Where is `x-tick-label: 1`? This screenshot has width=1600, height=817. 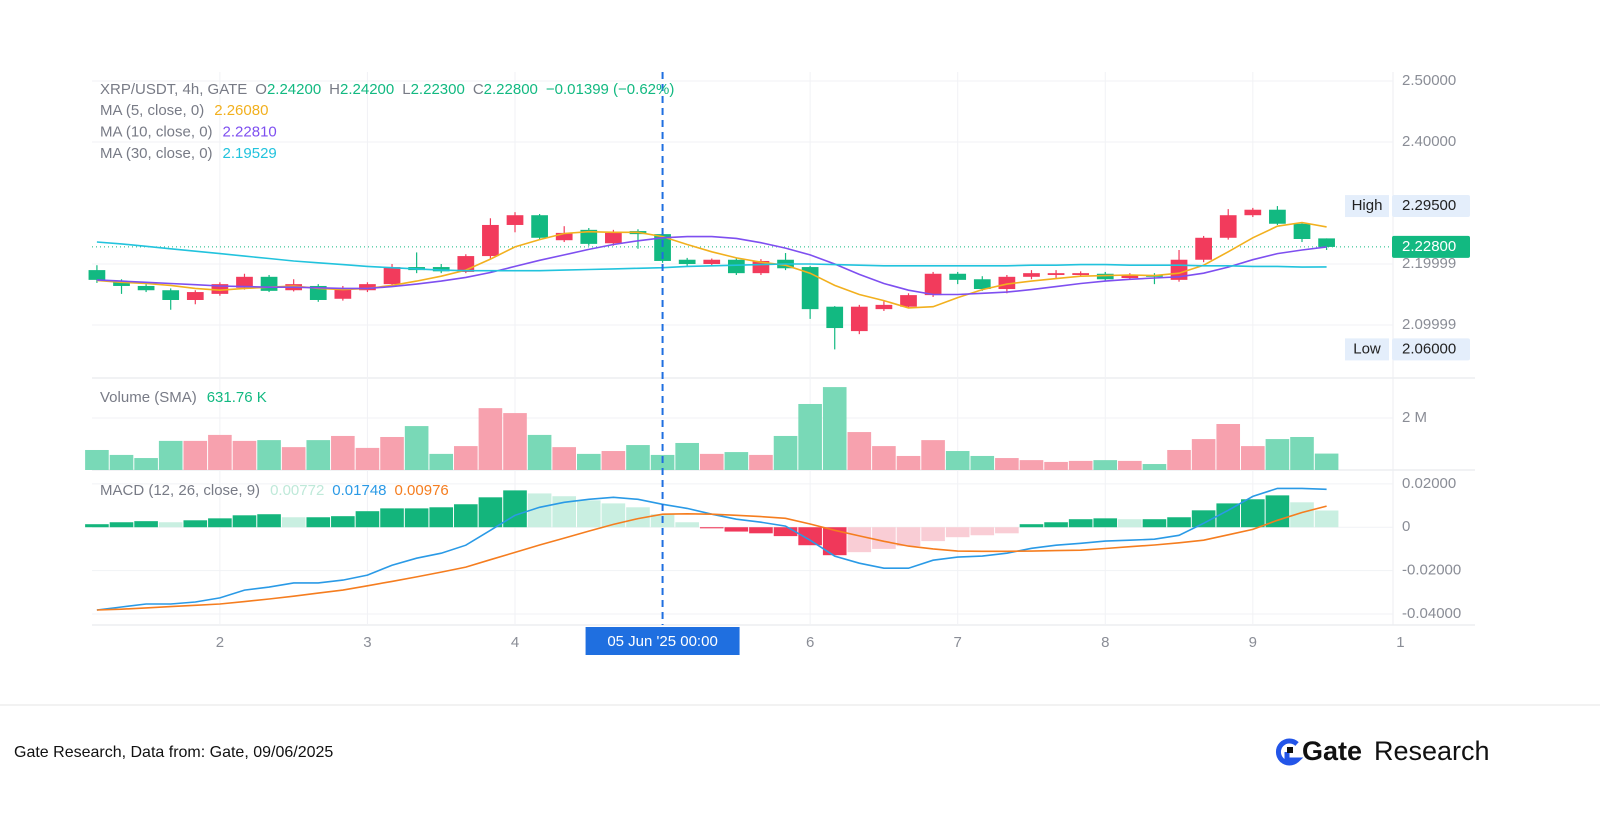
x-tick-label: 1 is located at coordinates (1400, 642).